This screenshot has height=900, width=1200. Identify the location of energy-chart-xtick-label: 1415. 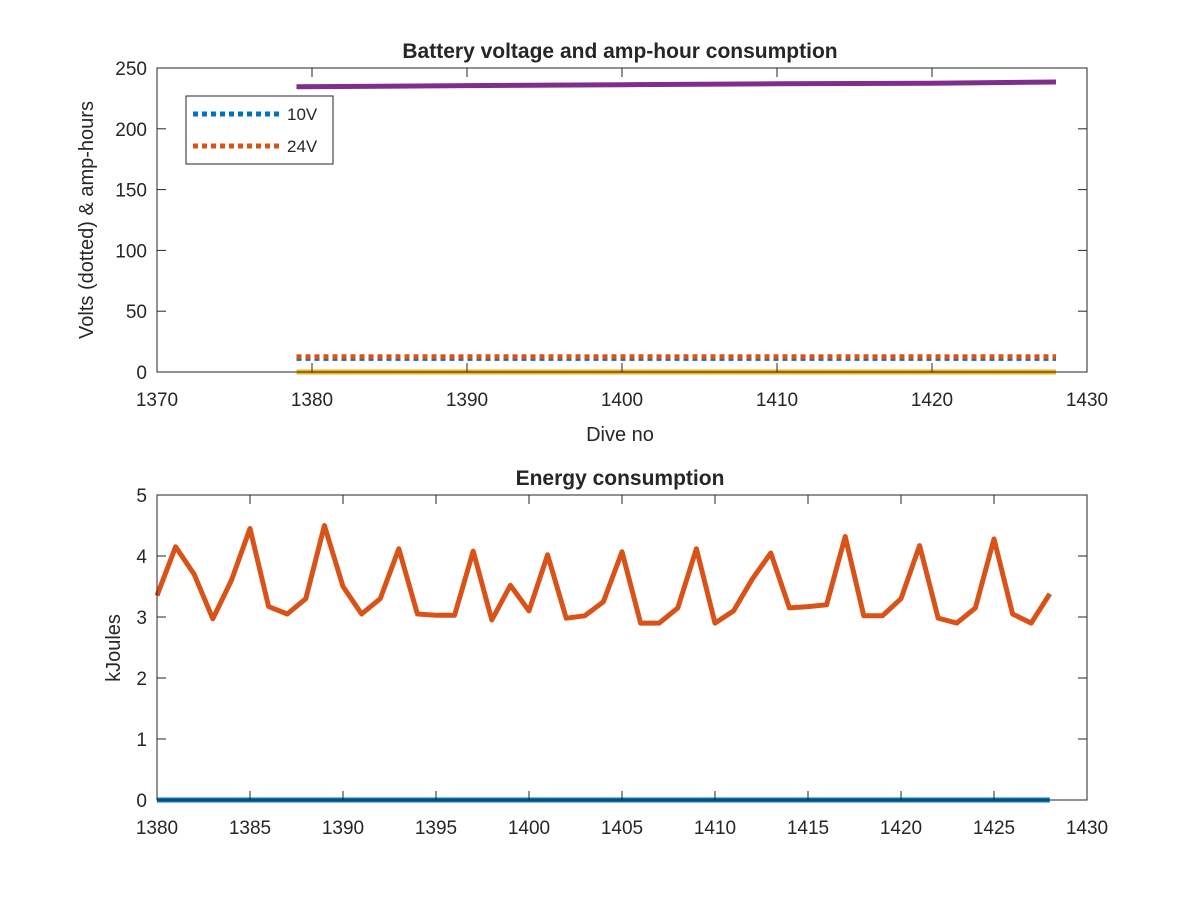
(808, 828).